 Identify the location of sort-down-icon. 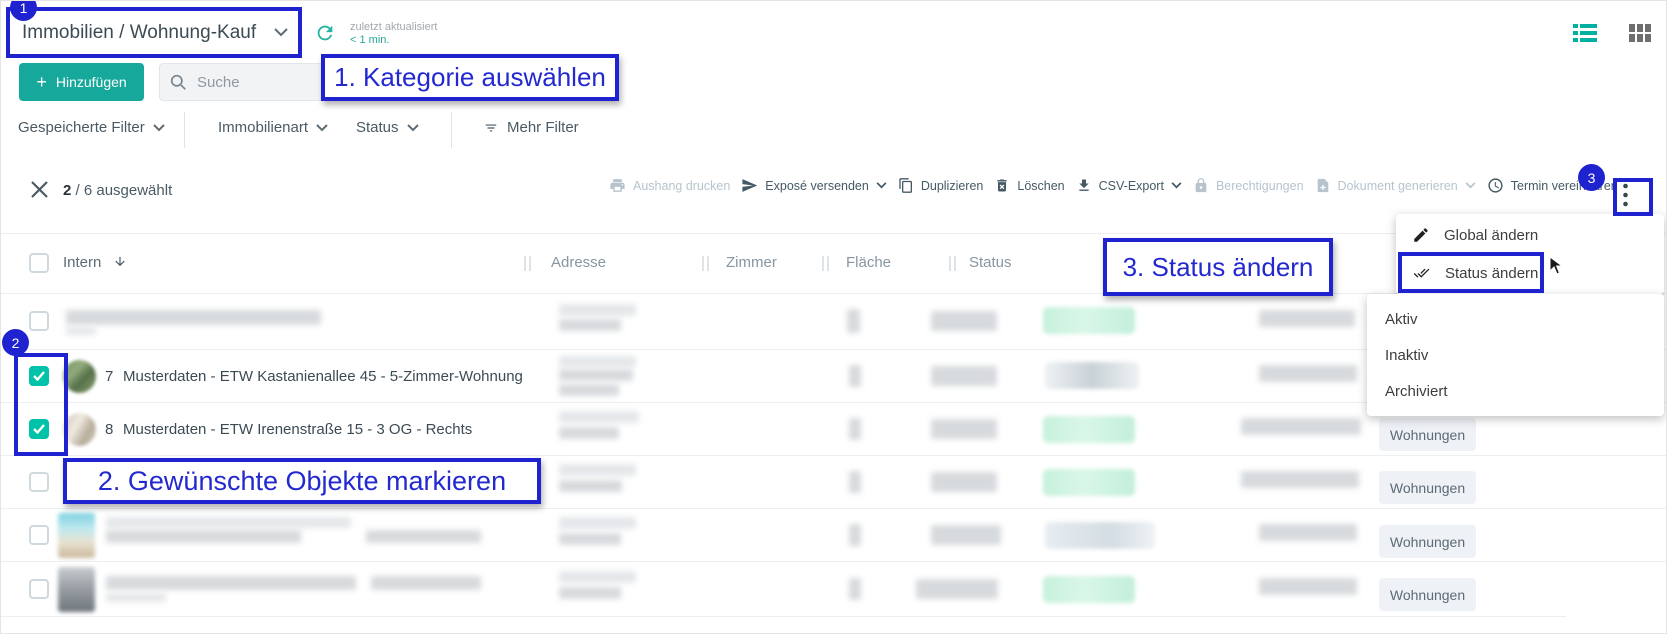
(120, 261).